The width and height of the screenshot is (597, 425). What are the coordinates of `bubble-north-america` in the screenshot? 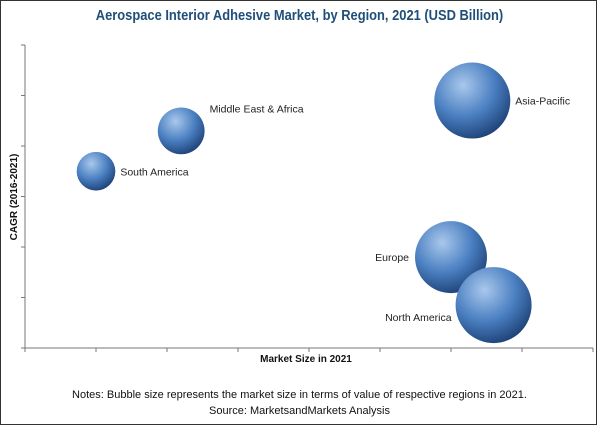 It's located at (493, 305).